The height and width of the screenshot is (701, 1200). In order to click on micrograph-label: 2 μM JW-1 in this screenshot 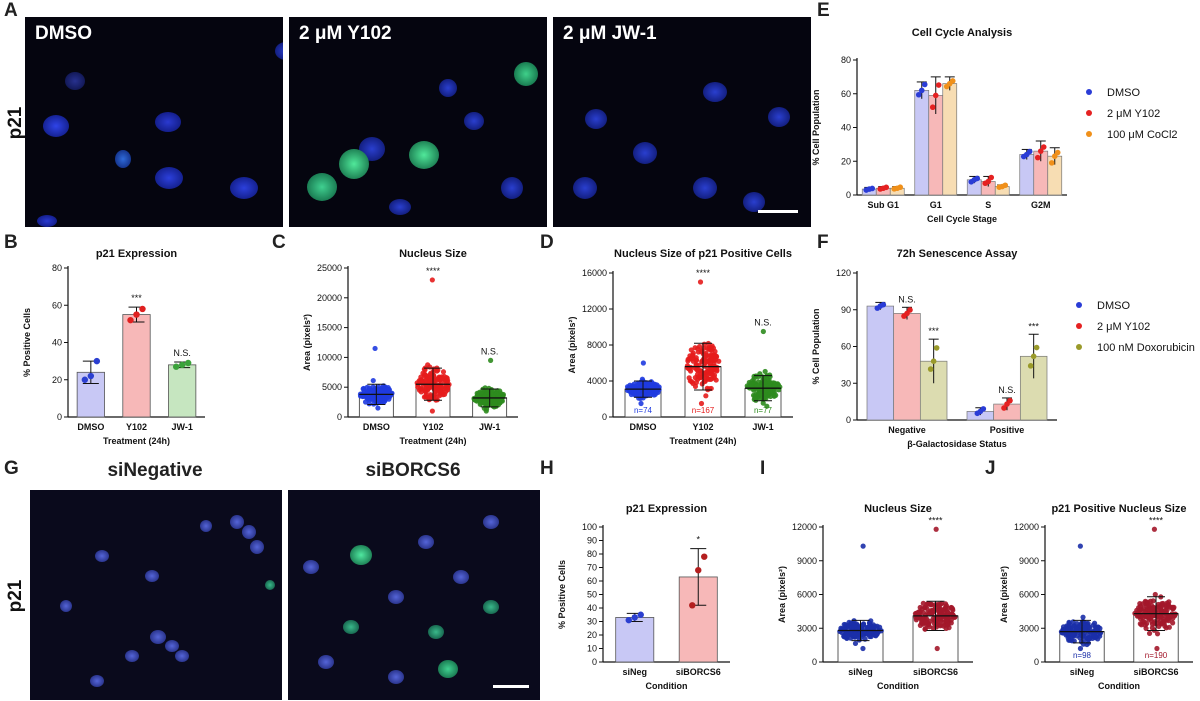, I will do `click(610, 33)`.